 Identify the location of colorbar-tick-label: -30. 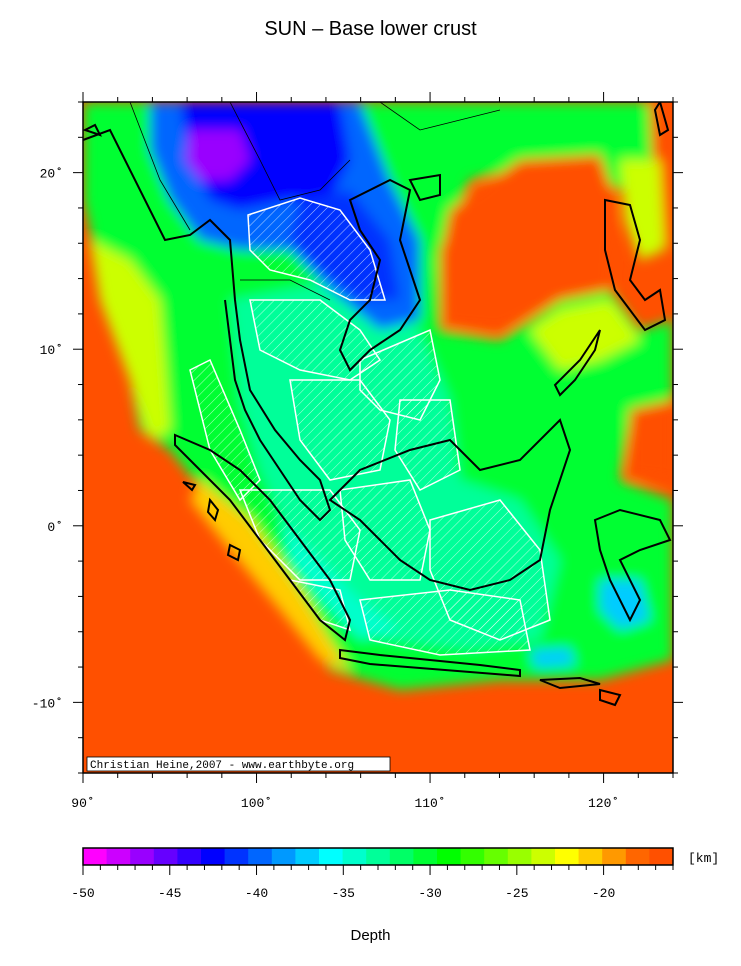
(429, 893).